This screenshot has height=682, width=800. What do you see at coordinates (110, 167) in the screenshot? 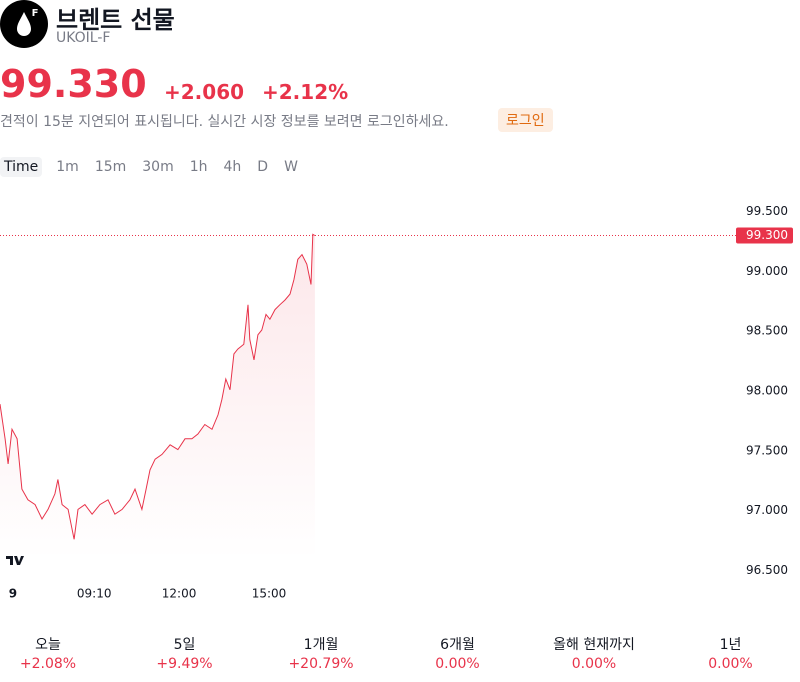
I see `interval-tab: 15m` at bounding box center [110, 167].